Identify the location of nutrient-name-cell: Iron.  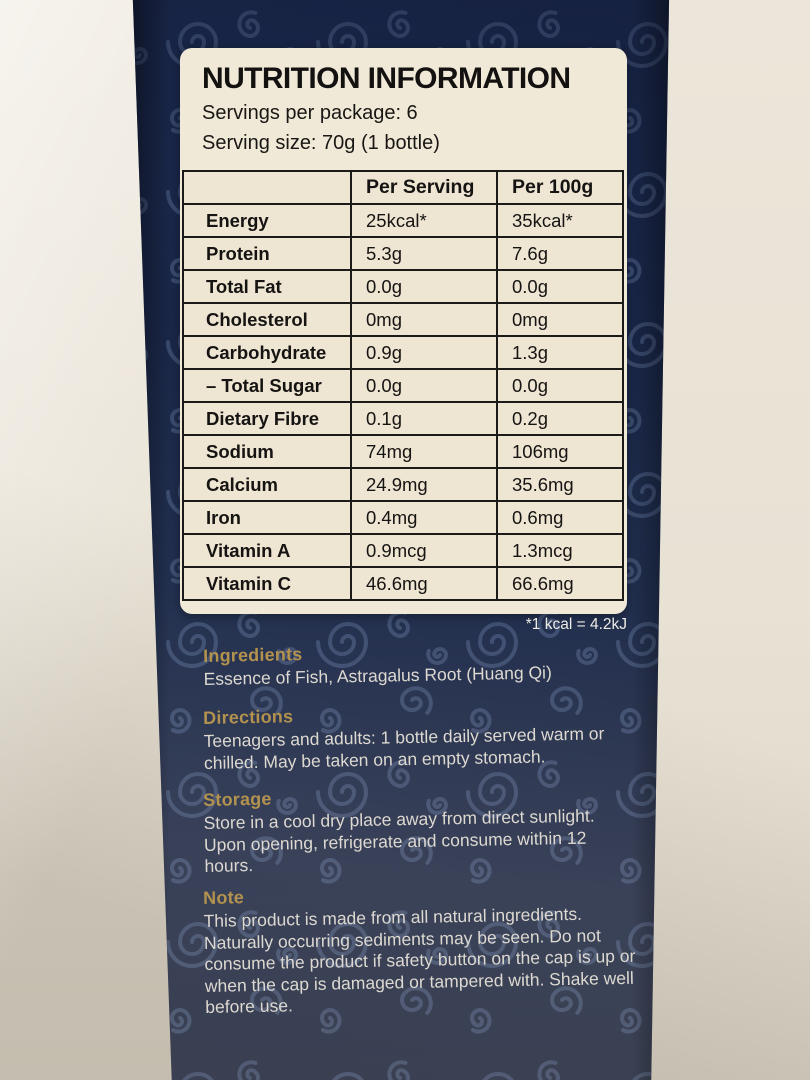
(267, 517).